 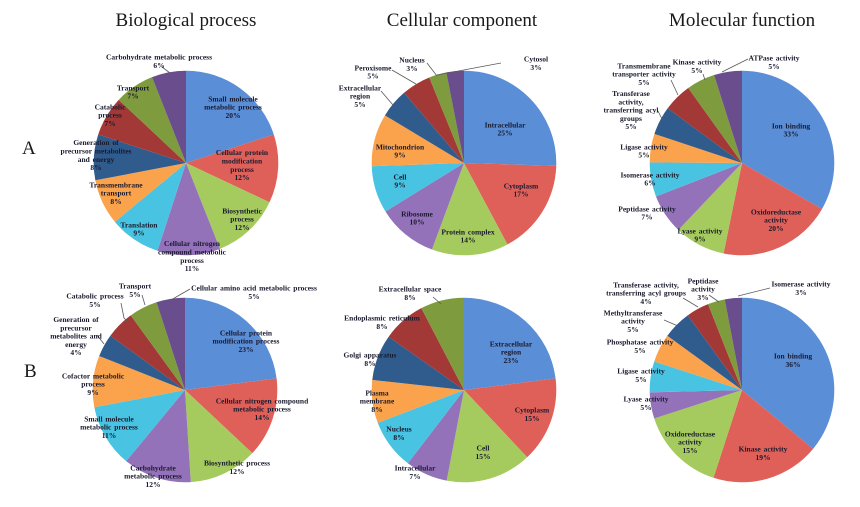 What do you see at coordinates (462, 20) in the screenshot?
I see `svg-text: Cellular component` at bounding box center [462, 20].